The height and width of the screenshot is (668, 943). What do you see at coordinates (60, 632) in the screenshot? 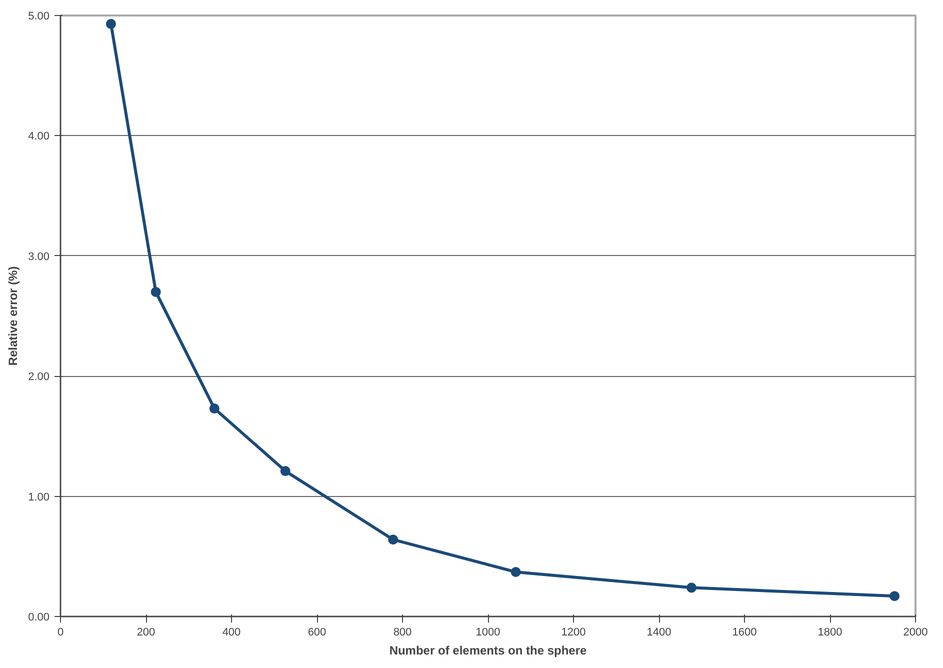
I see `x-tick-label: 0` at bounding box center [60, 632].